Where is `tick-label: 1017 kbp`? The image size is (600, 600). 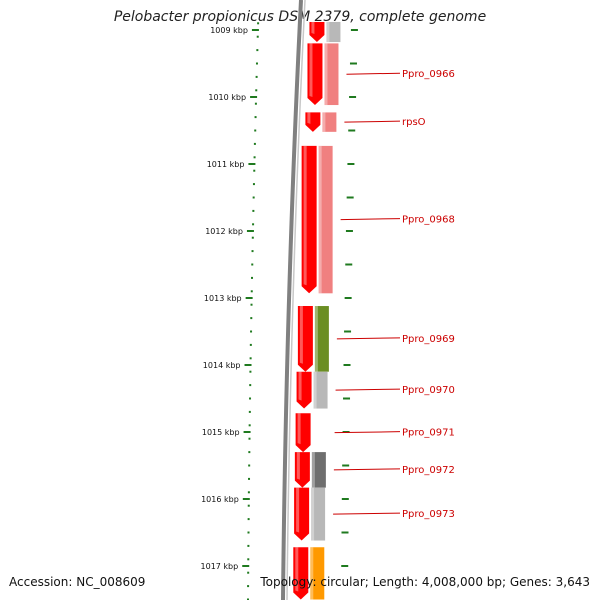
tick-label: 1017 kbp is located at coordinates (220, 566).